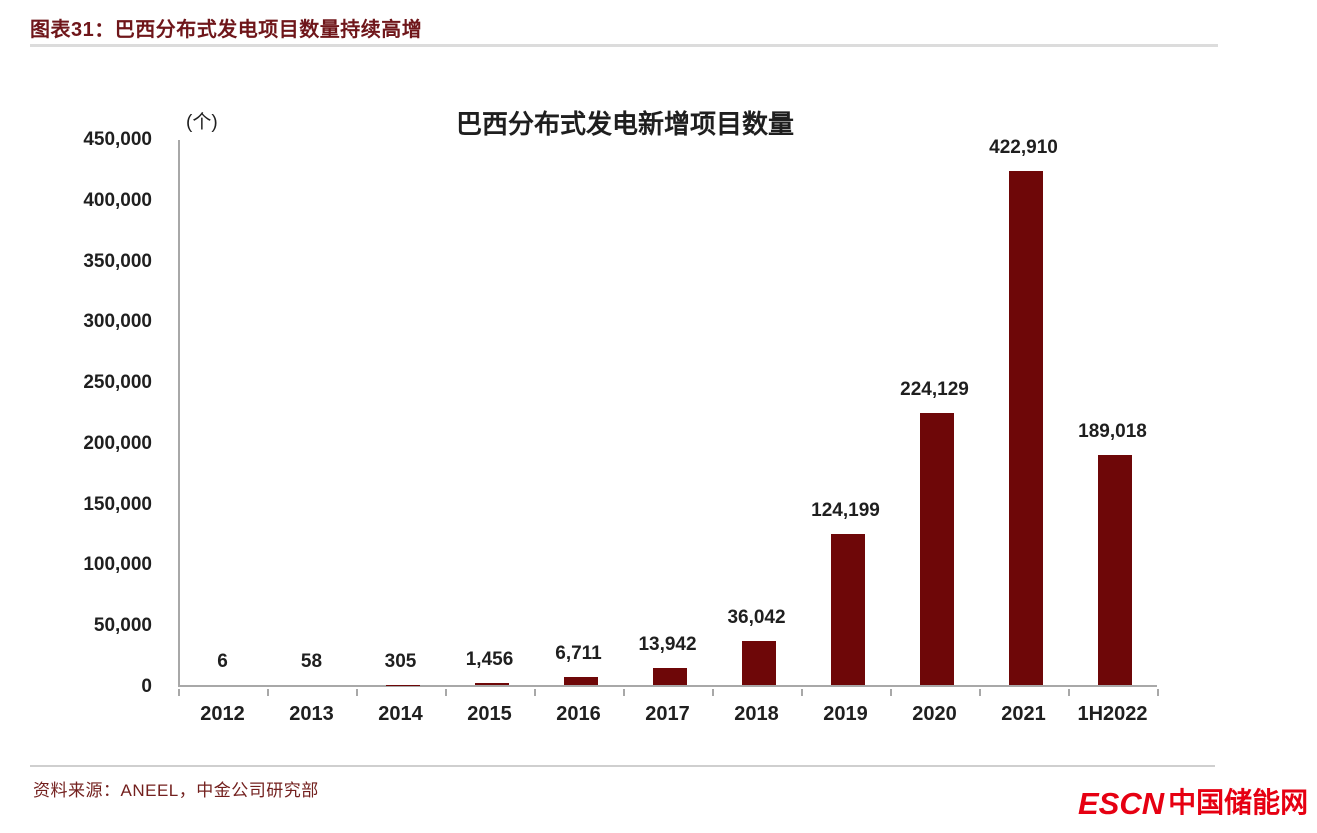  I want to click on y-axis-tick-label: 100,000, so click(117, 565).